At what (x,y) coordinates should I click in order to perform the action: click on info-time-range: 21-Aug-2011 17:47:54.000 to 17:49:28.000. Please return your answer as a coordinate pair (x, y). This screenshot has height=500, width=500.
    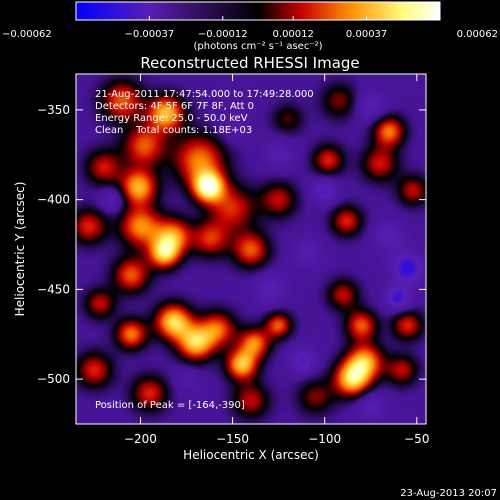
    Looking at the image, I should click on (204, 94).